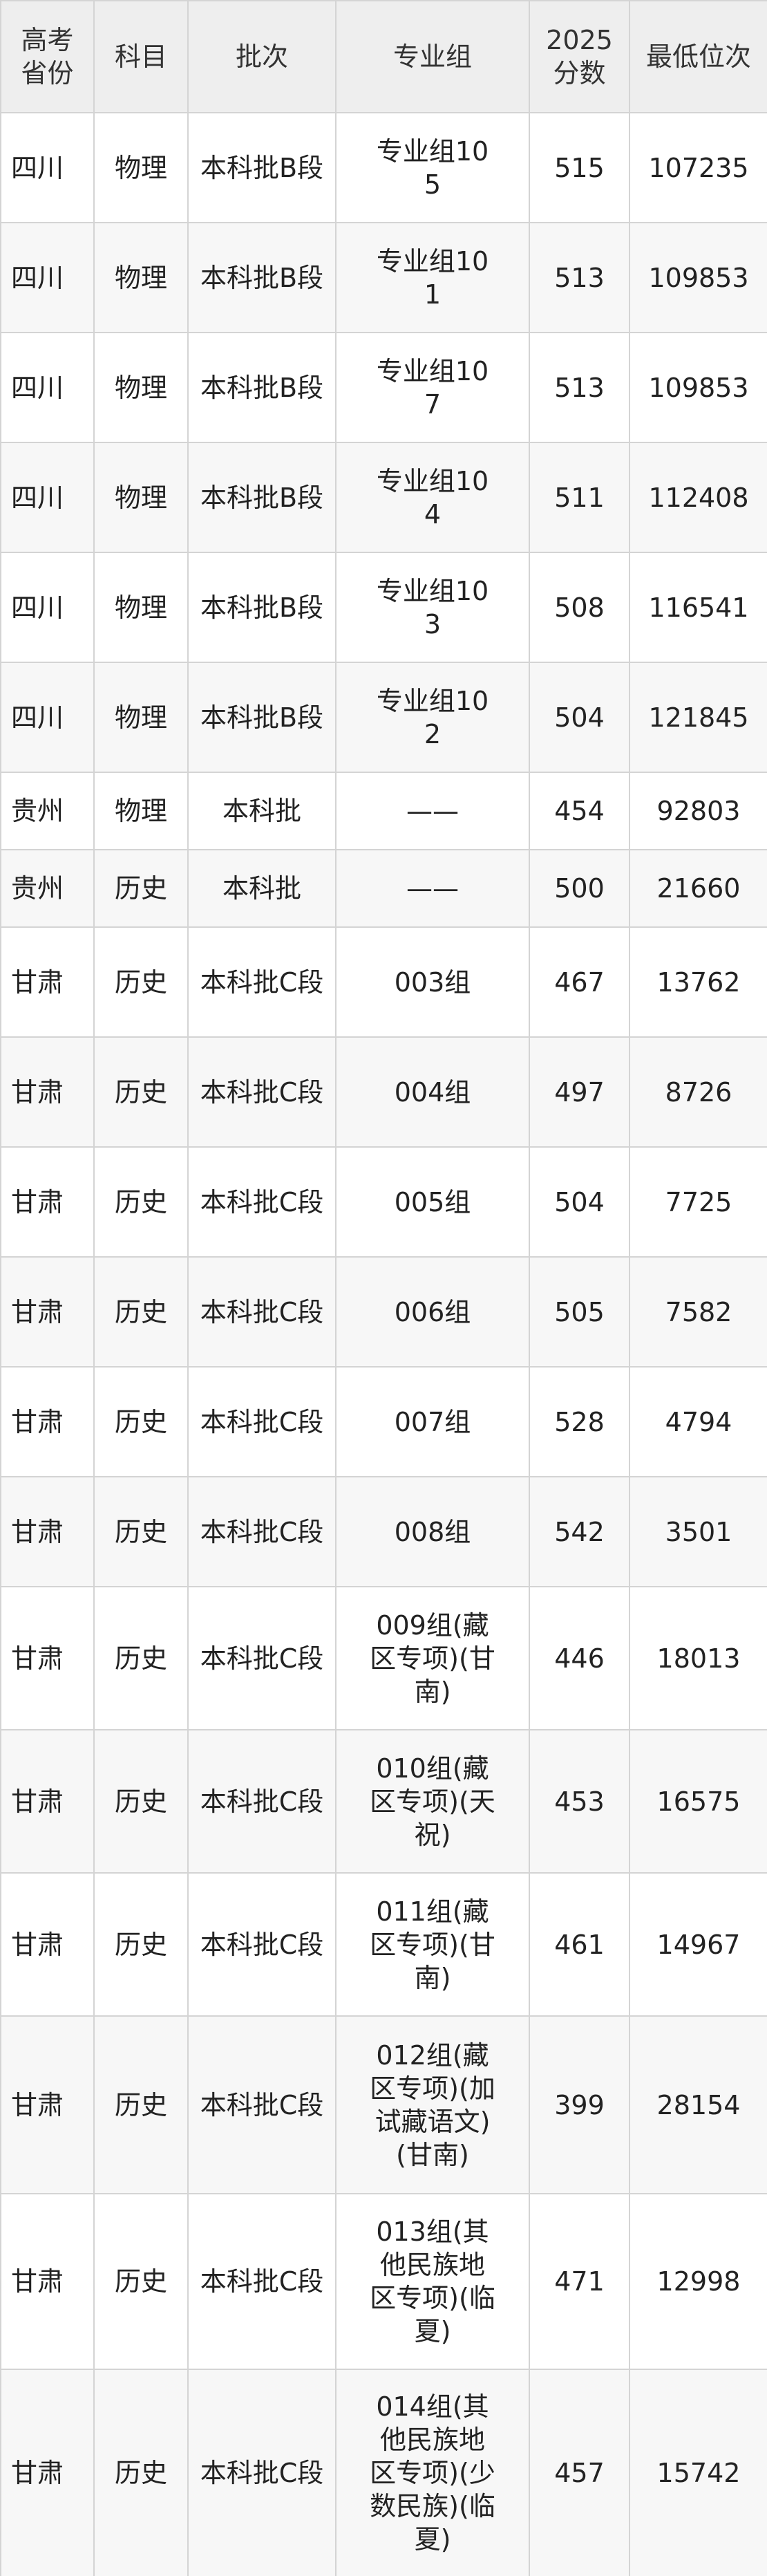  Describe the element at coordinates (383, 1944) in the screenshot. I see `table-row: 甘肃 历史 本科批C段 011组(藏区专项)(甘南) 461 14967` at that location.